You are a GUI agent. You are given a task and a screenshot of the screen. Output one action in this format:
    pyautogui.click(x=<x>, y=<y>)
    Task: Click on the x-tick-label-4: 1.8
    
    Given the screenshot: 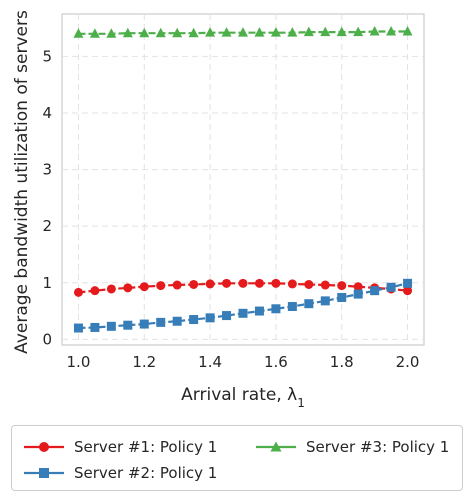 What is the action you would take?
    pyautogui.click(x=342, y=362)
    